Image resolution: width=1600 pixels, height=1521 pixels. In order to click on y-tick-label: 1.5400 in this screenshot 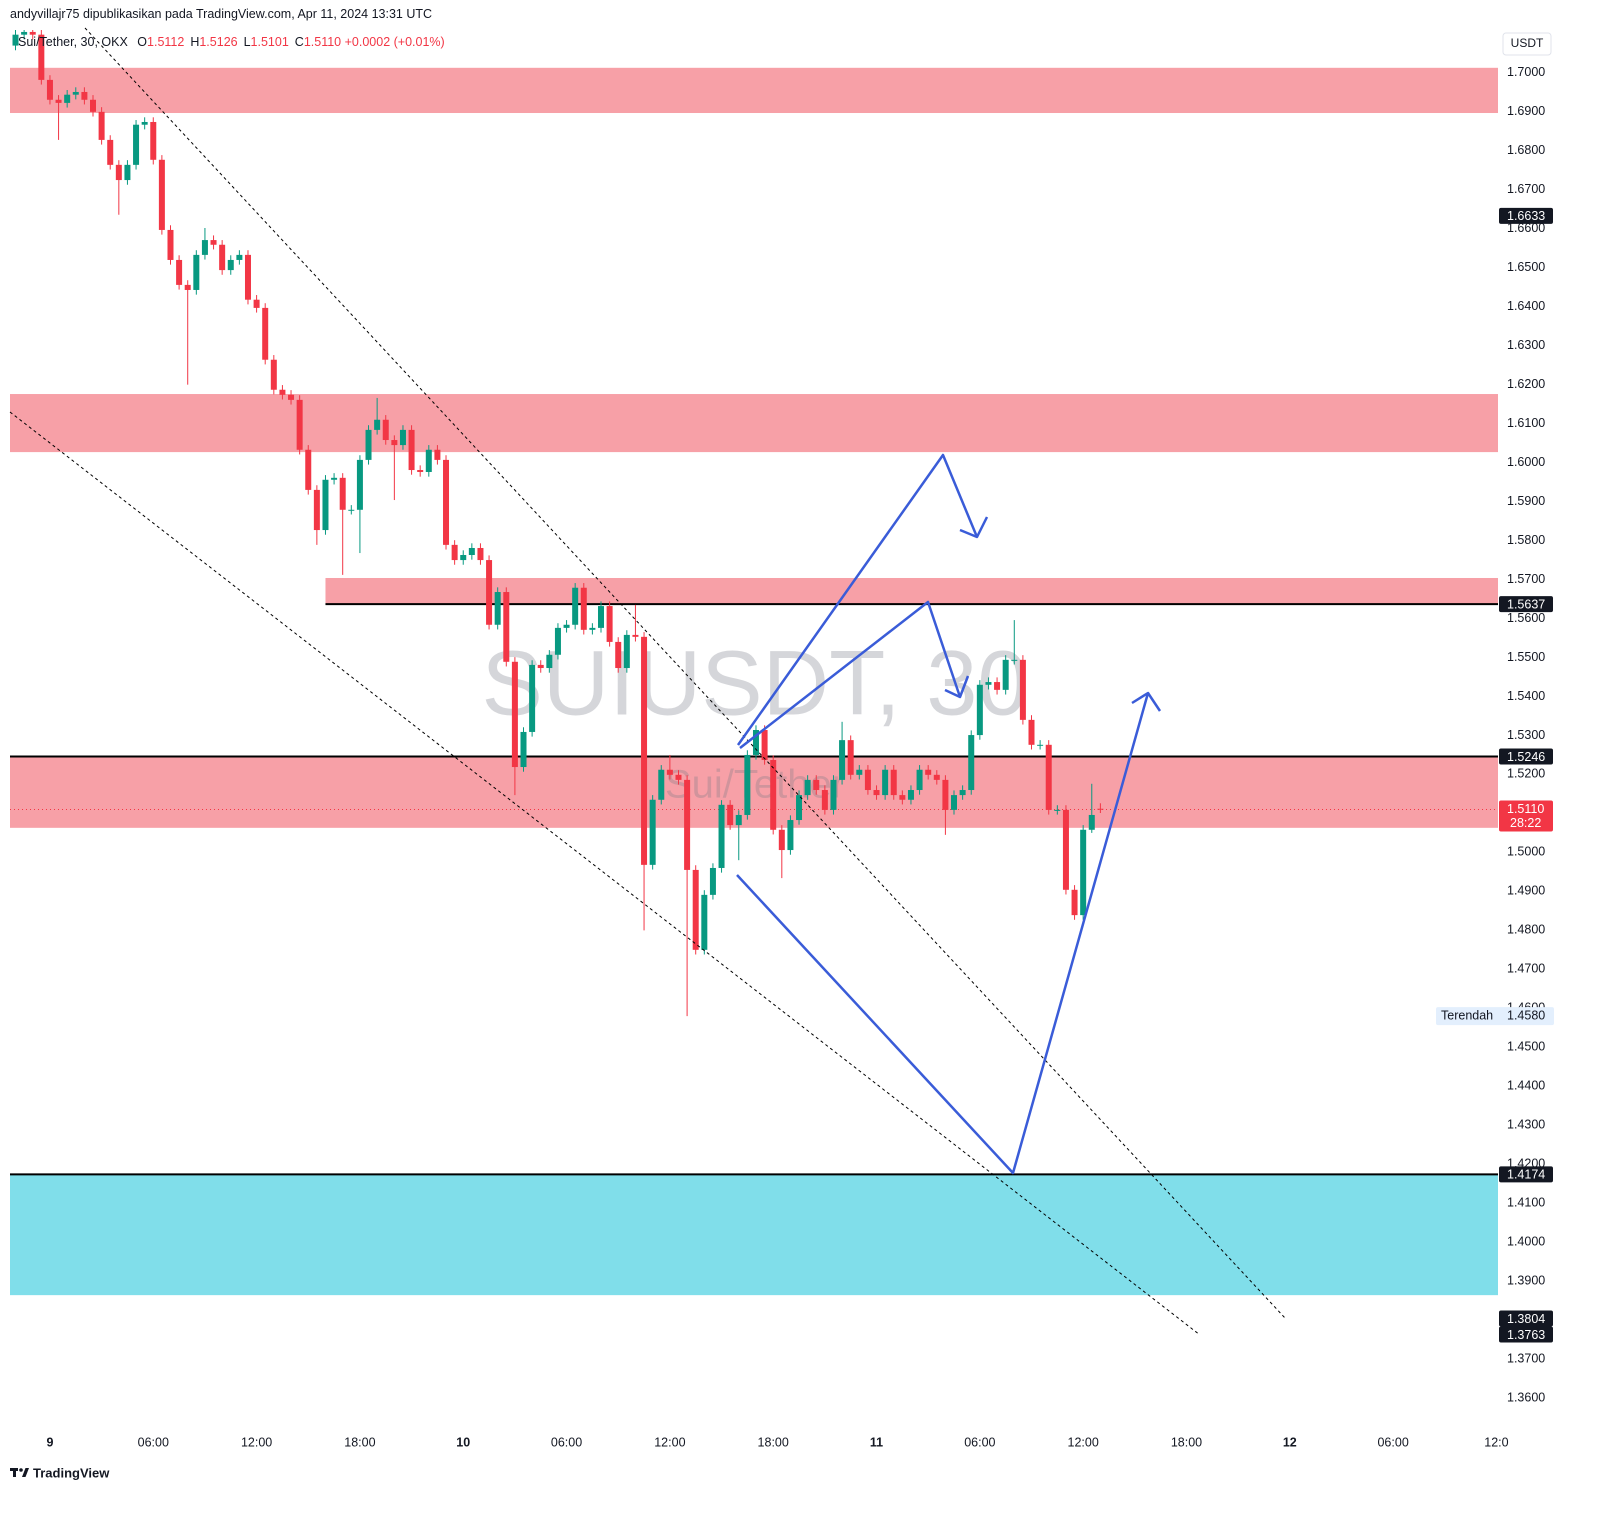, I will do `click(1526, 696)`.